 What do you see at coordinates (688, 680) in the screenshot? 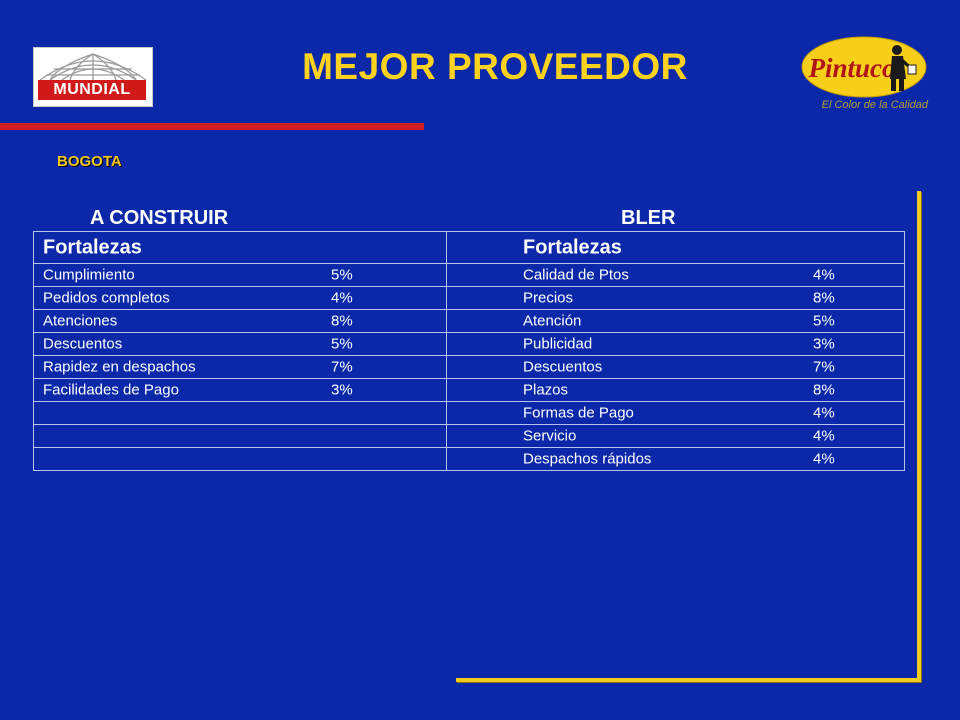
I see `yellow-frame-horizontal` at bounding box center [688, 680].